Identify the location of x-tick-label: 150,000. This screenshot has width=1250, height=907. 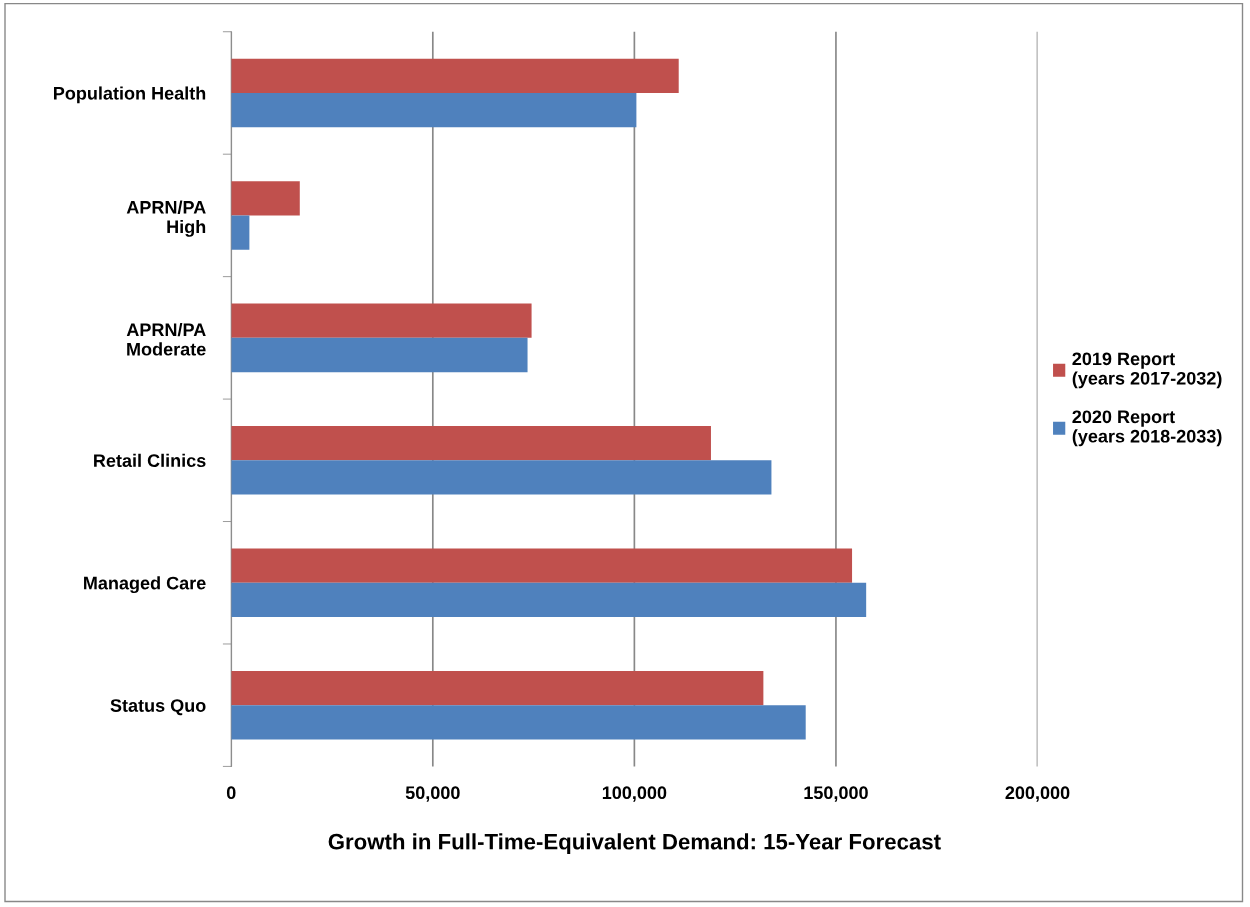
(836, 794).